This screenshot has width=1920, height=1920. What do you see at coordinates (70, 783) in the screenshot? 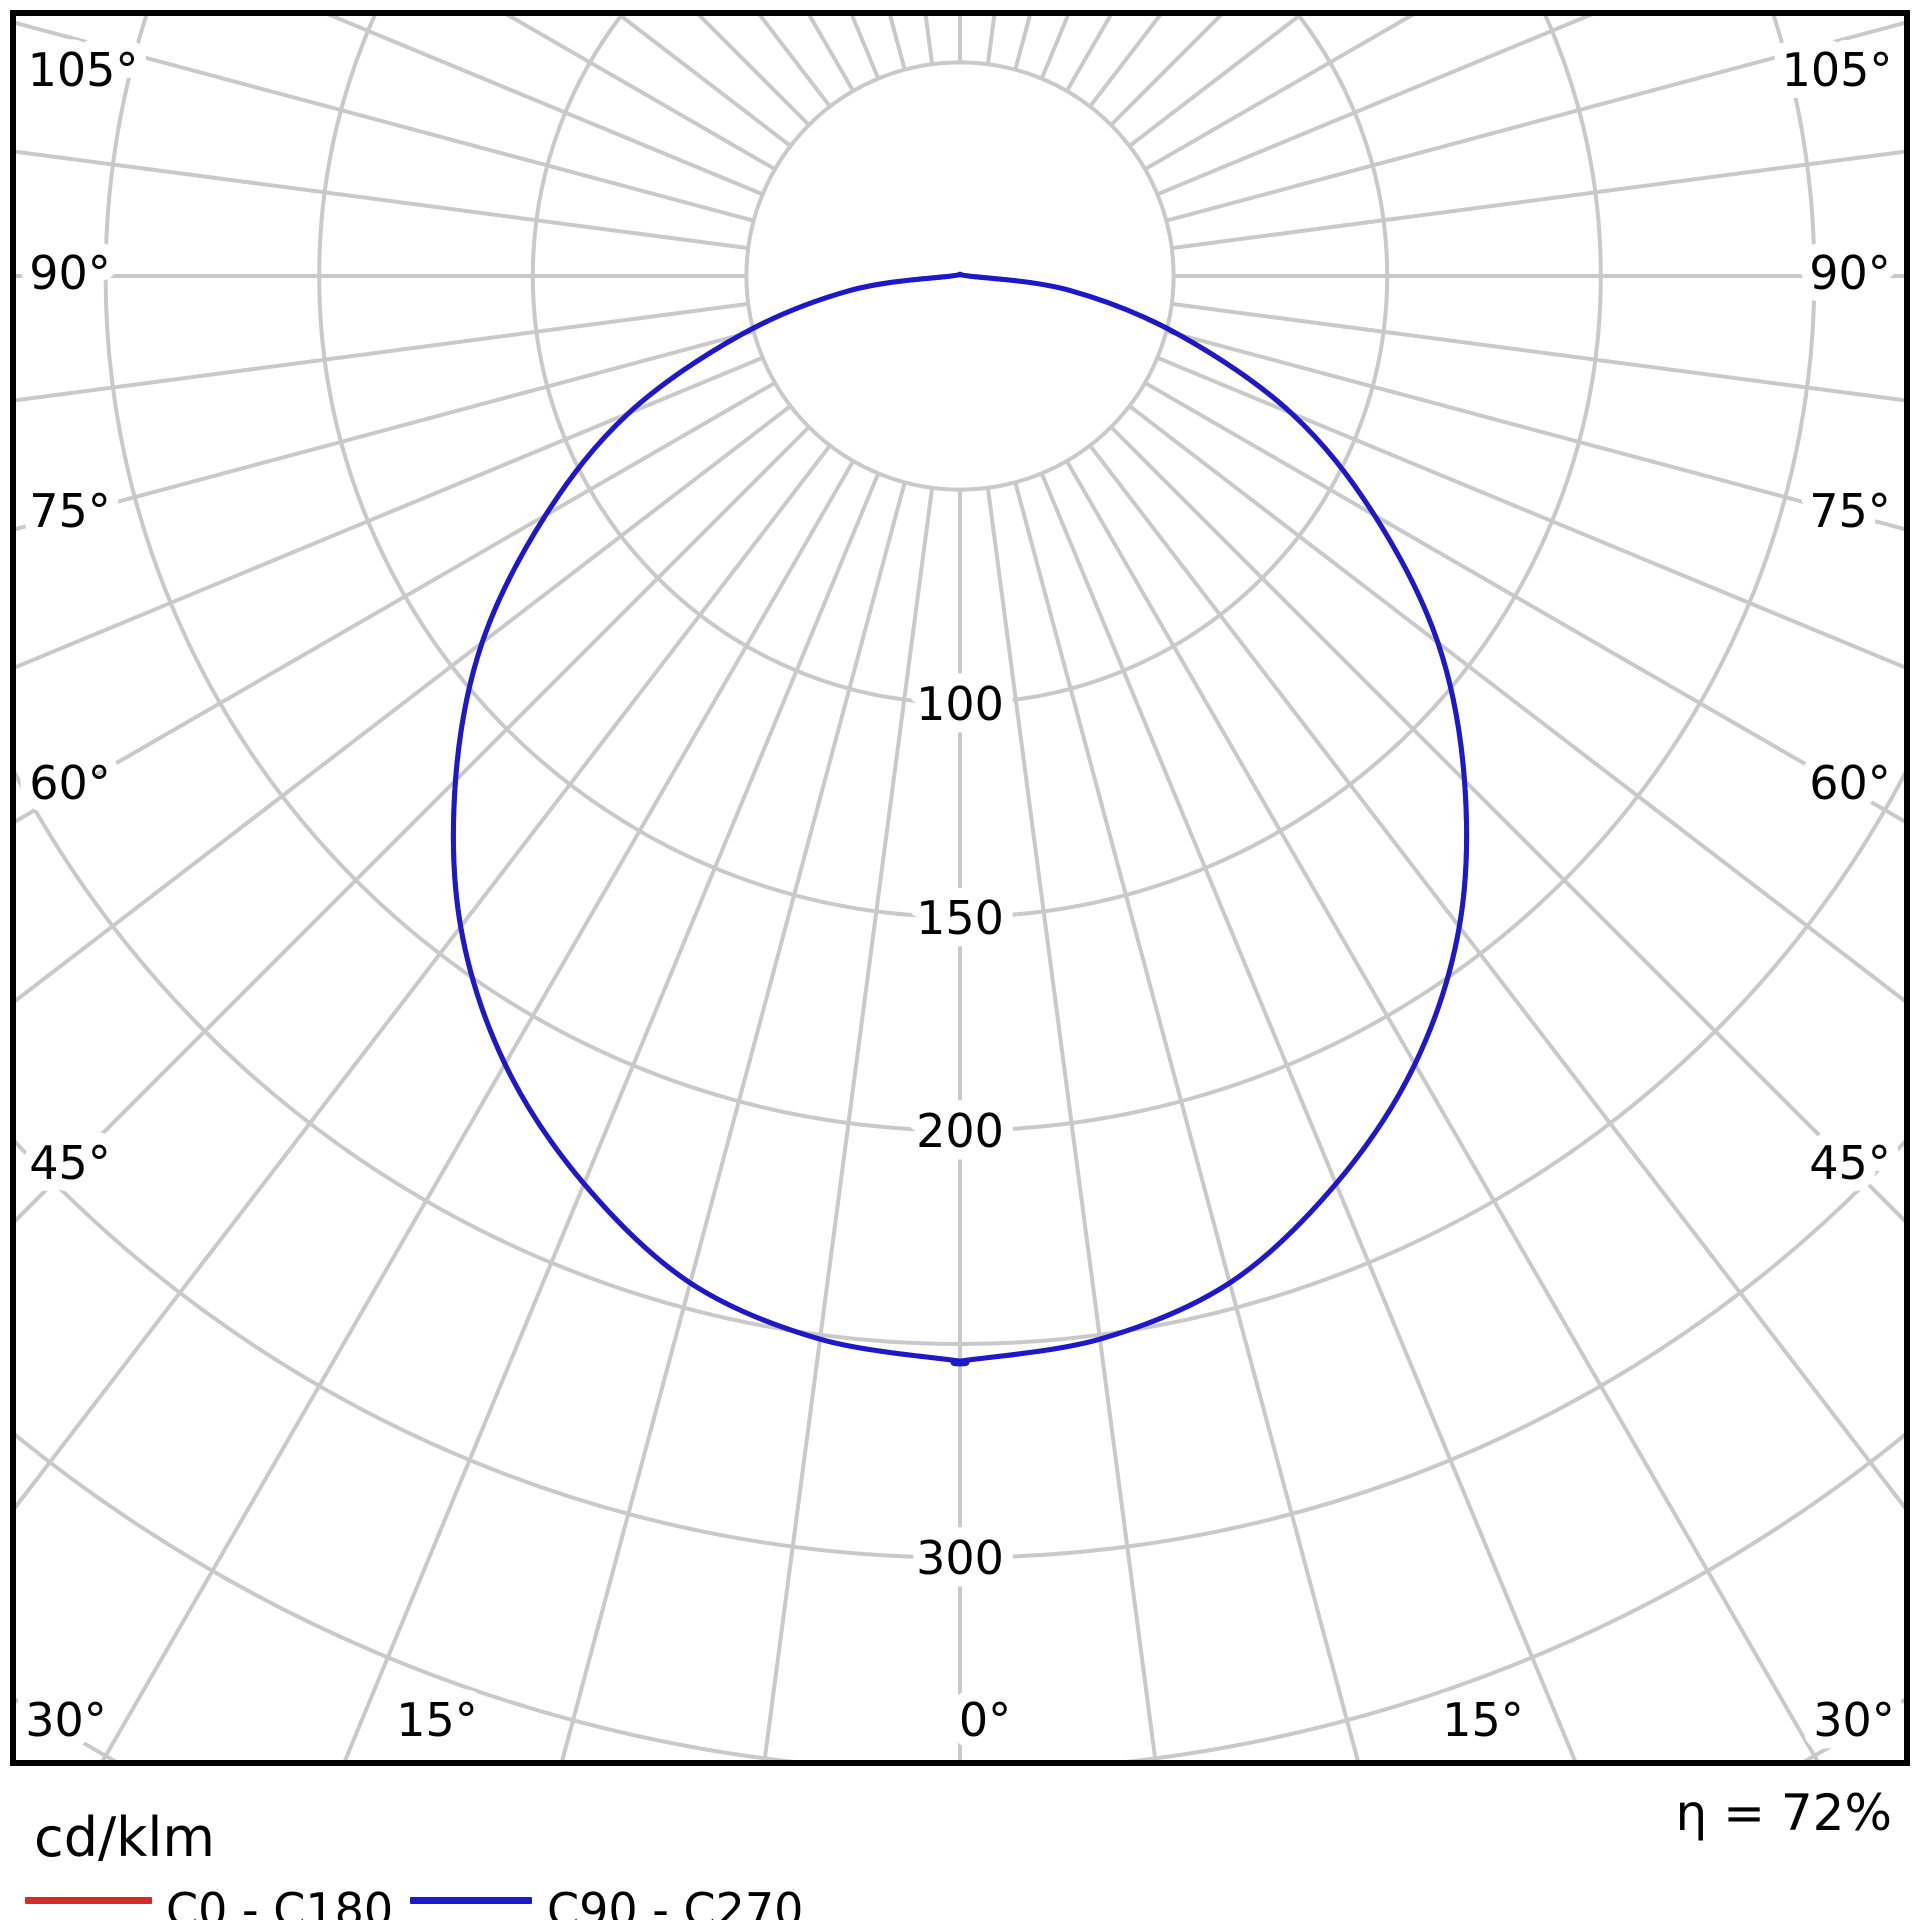
I see `angle-label-left: 60°` at bounding box center [70, 783].